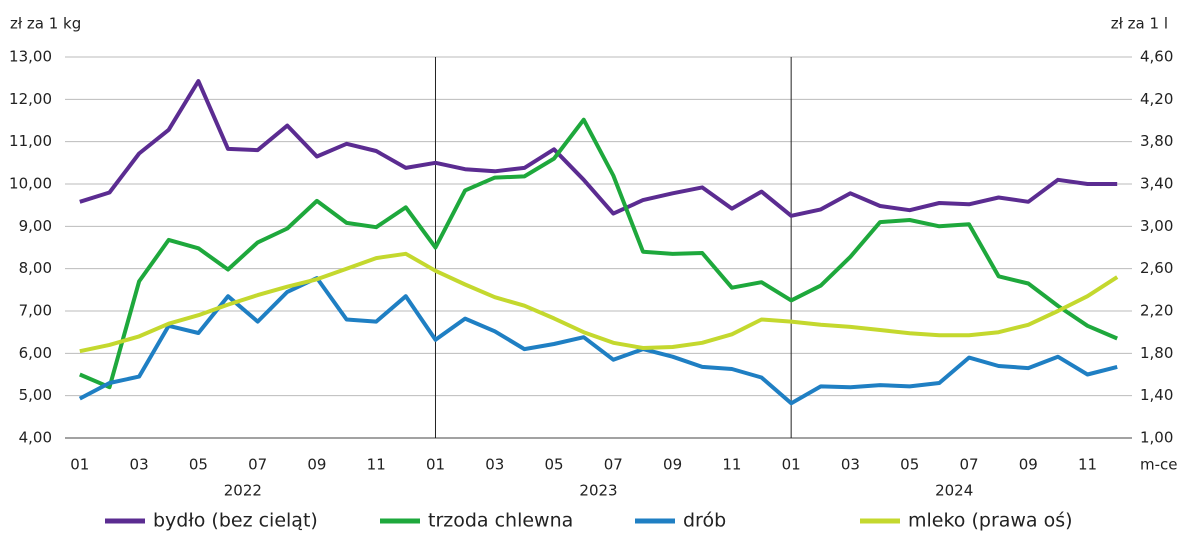 This screenshot has width=1177, height=533. I want to click on x-axis-label: m-ce, so click(1158, 465).